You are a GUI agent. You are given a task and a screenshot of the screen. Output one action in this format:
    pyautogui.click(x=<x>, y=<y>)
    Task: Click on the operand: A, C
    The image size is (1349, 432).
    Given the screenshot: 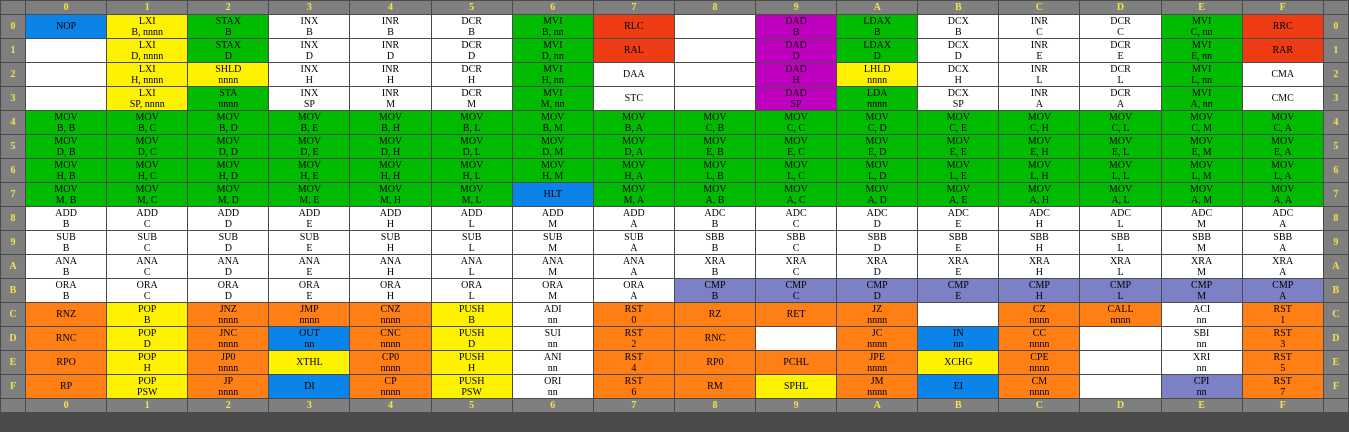 What is the action you would take?
    pyautogui.click(x=796, y=200)
    